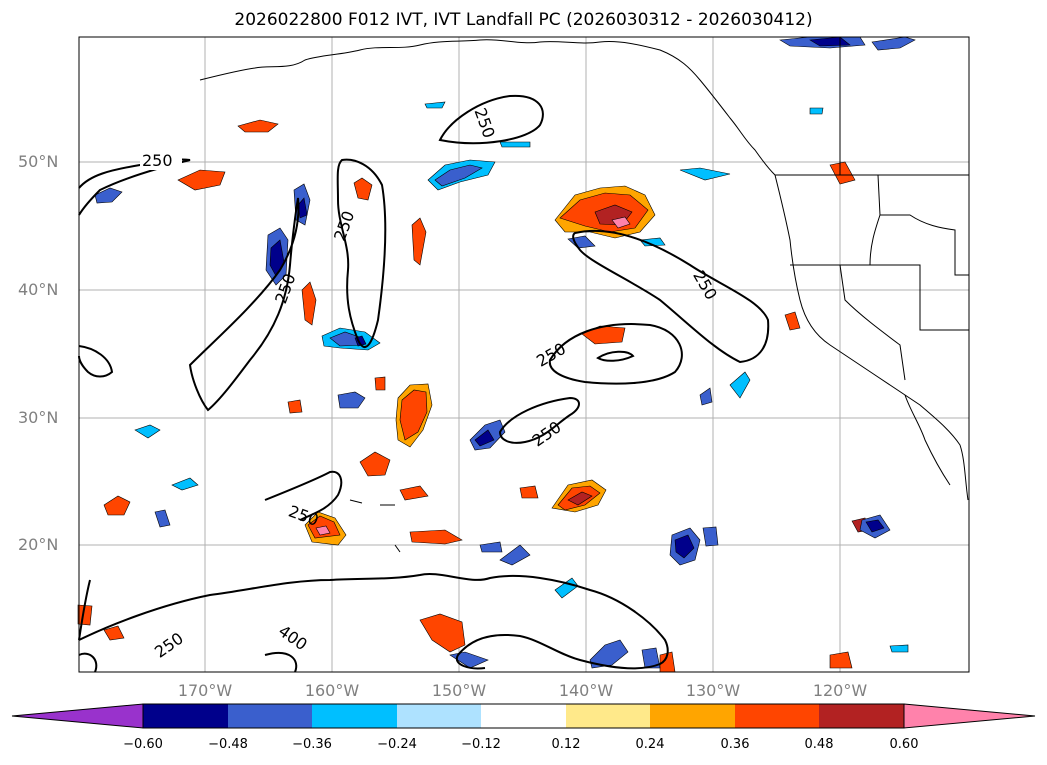 The width and height of the screenshot is (1047, 765). What do you see at coordinates (332, 690) in the screenshot?
I see `lon-label: 160°W` at bounding box center [332, 690].